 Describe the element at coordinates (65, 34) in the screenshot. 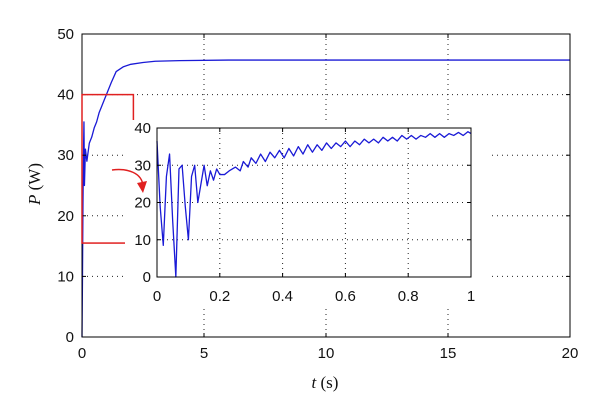

I see `main-y-tick-label: 50` at that location.